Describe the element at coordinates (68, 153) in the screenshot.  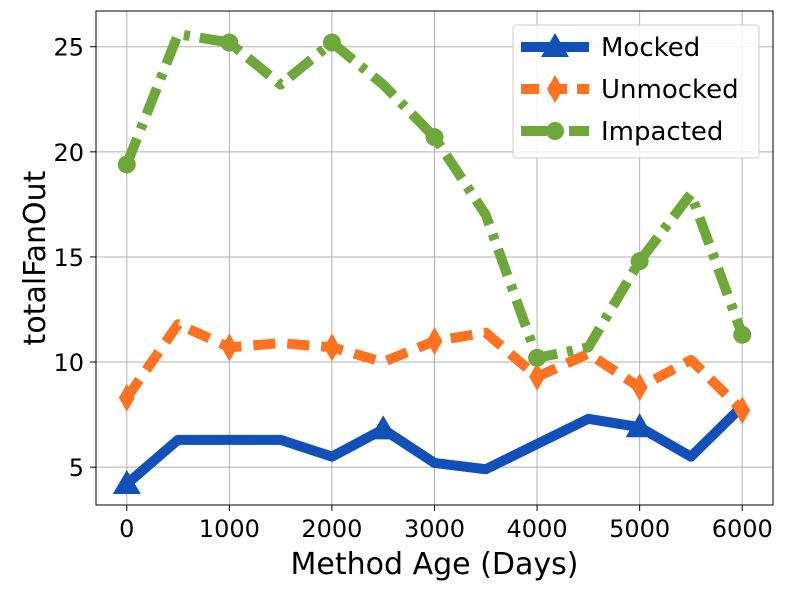
I see `y-tick-label: 20` at that location.